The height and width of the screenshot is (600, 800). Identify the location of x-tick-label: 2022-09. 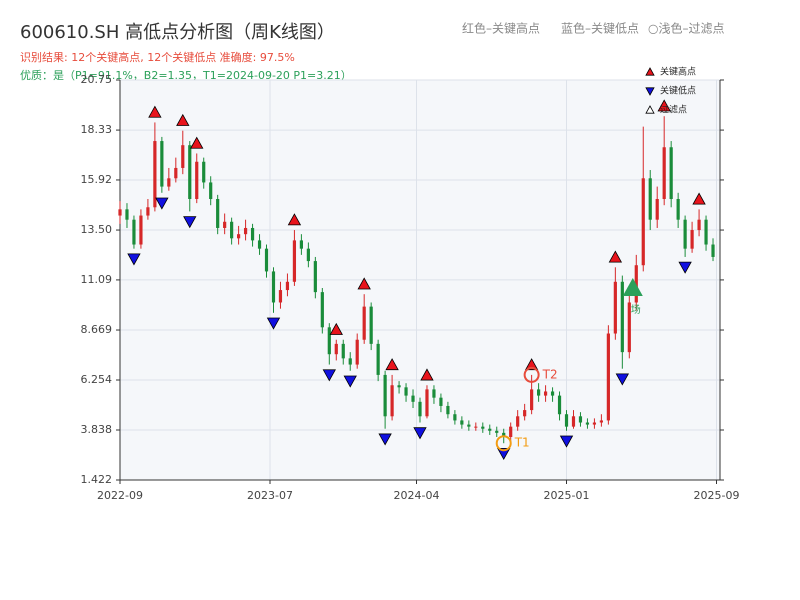
(120, 495).